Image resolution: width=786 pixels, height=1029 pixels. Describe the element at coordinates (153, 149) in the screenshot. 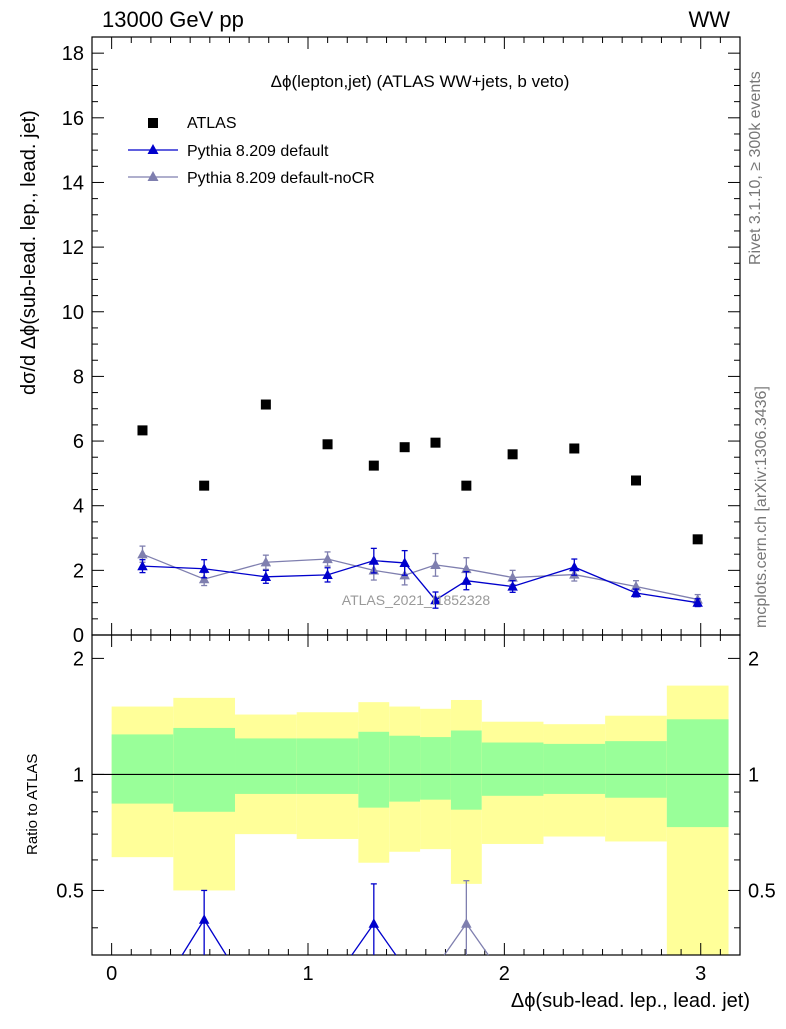

I see `legend-marker-default` at that location.